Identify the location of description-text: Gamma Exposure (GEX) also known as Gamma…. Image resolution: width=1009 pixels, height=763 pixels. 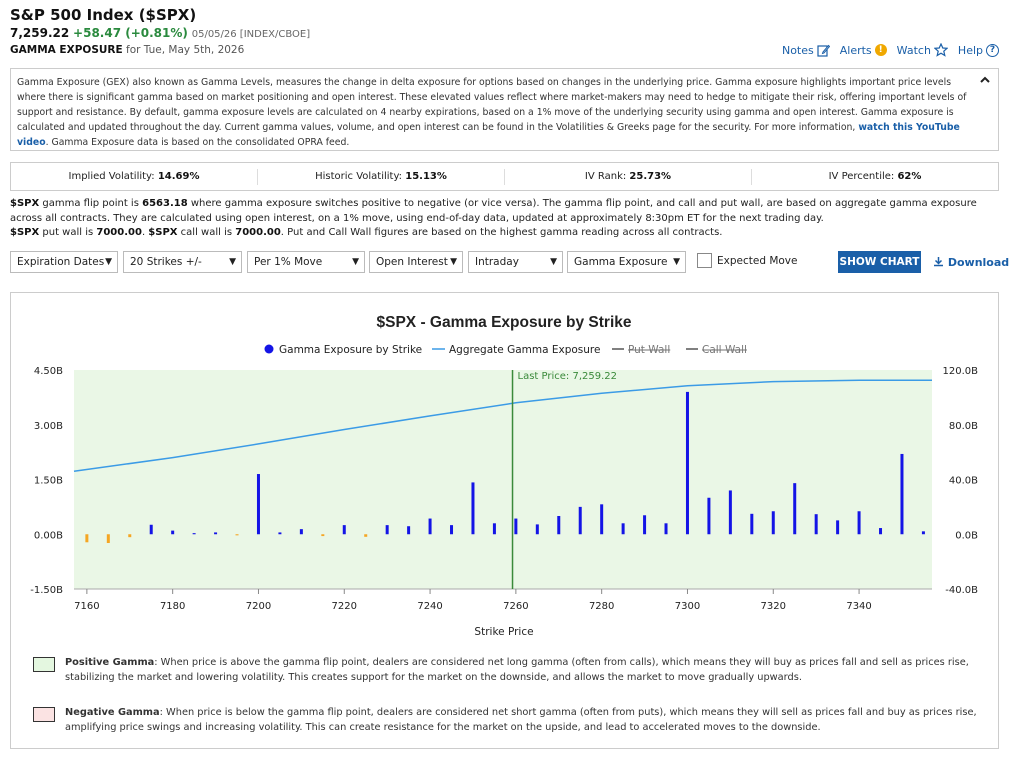
(492, 105).